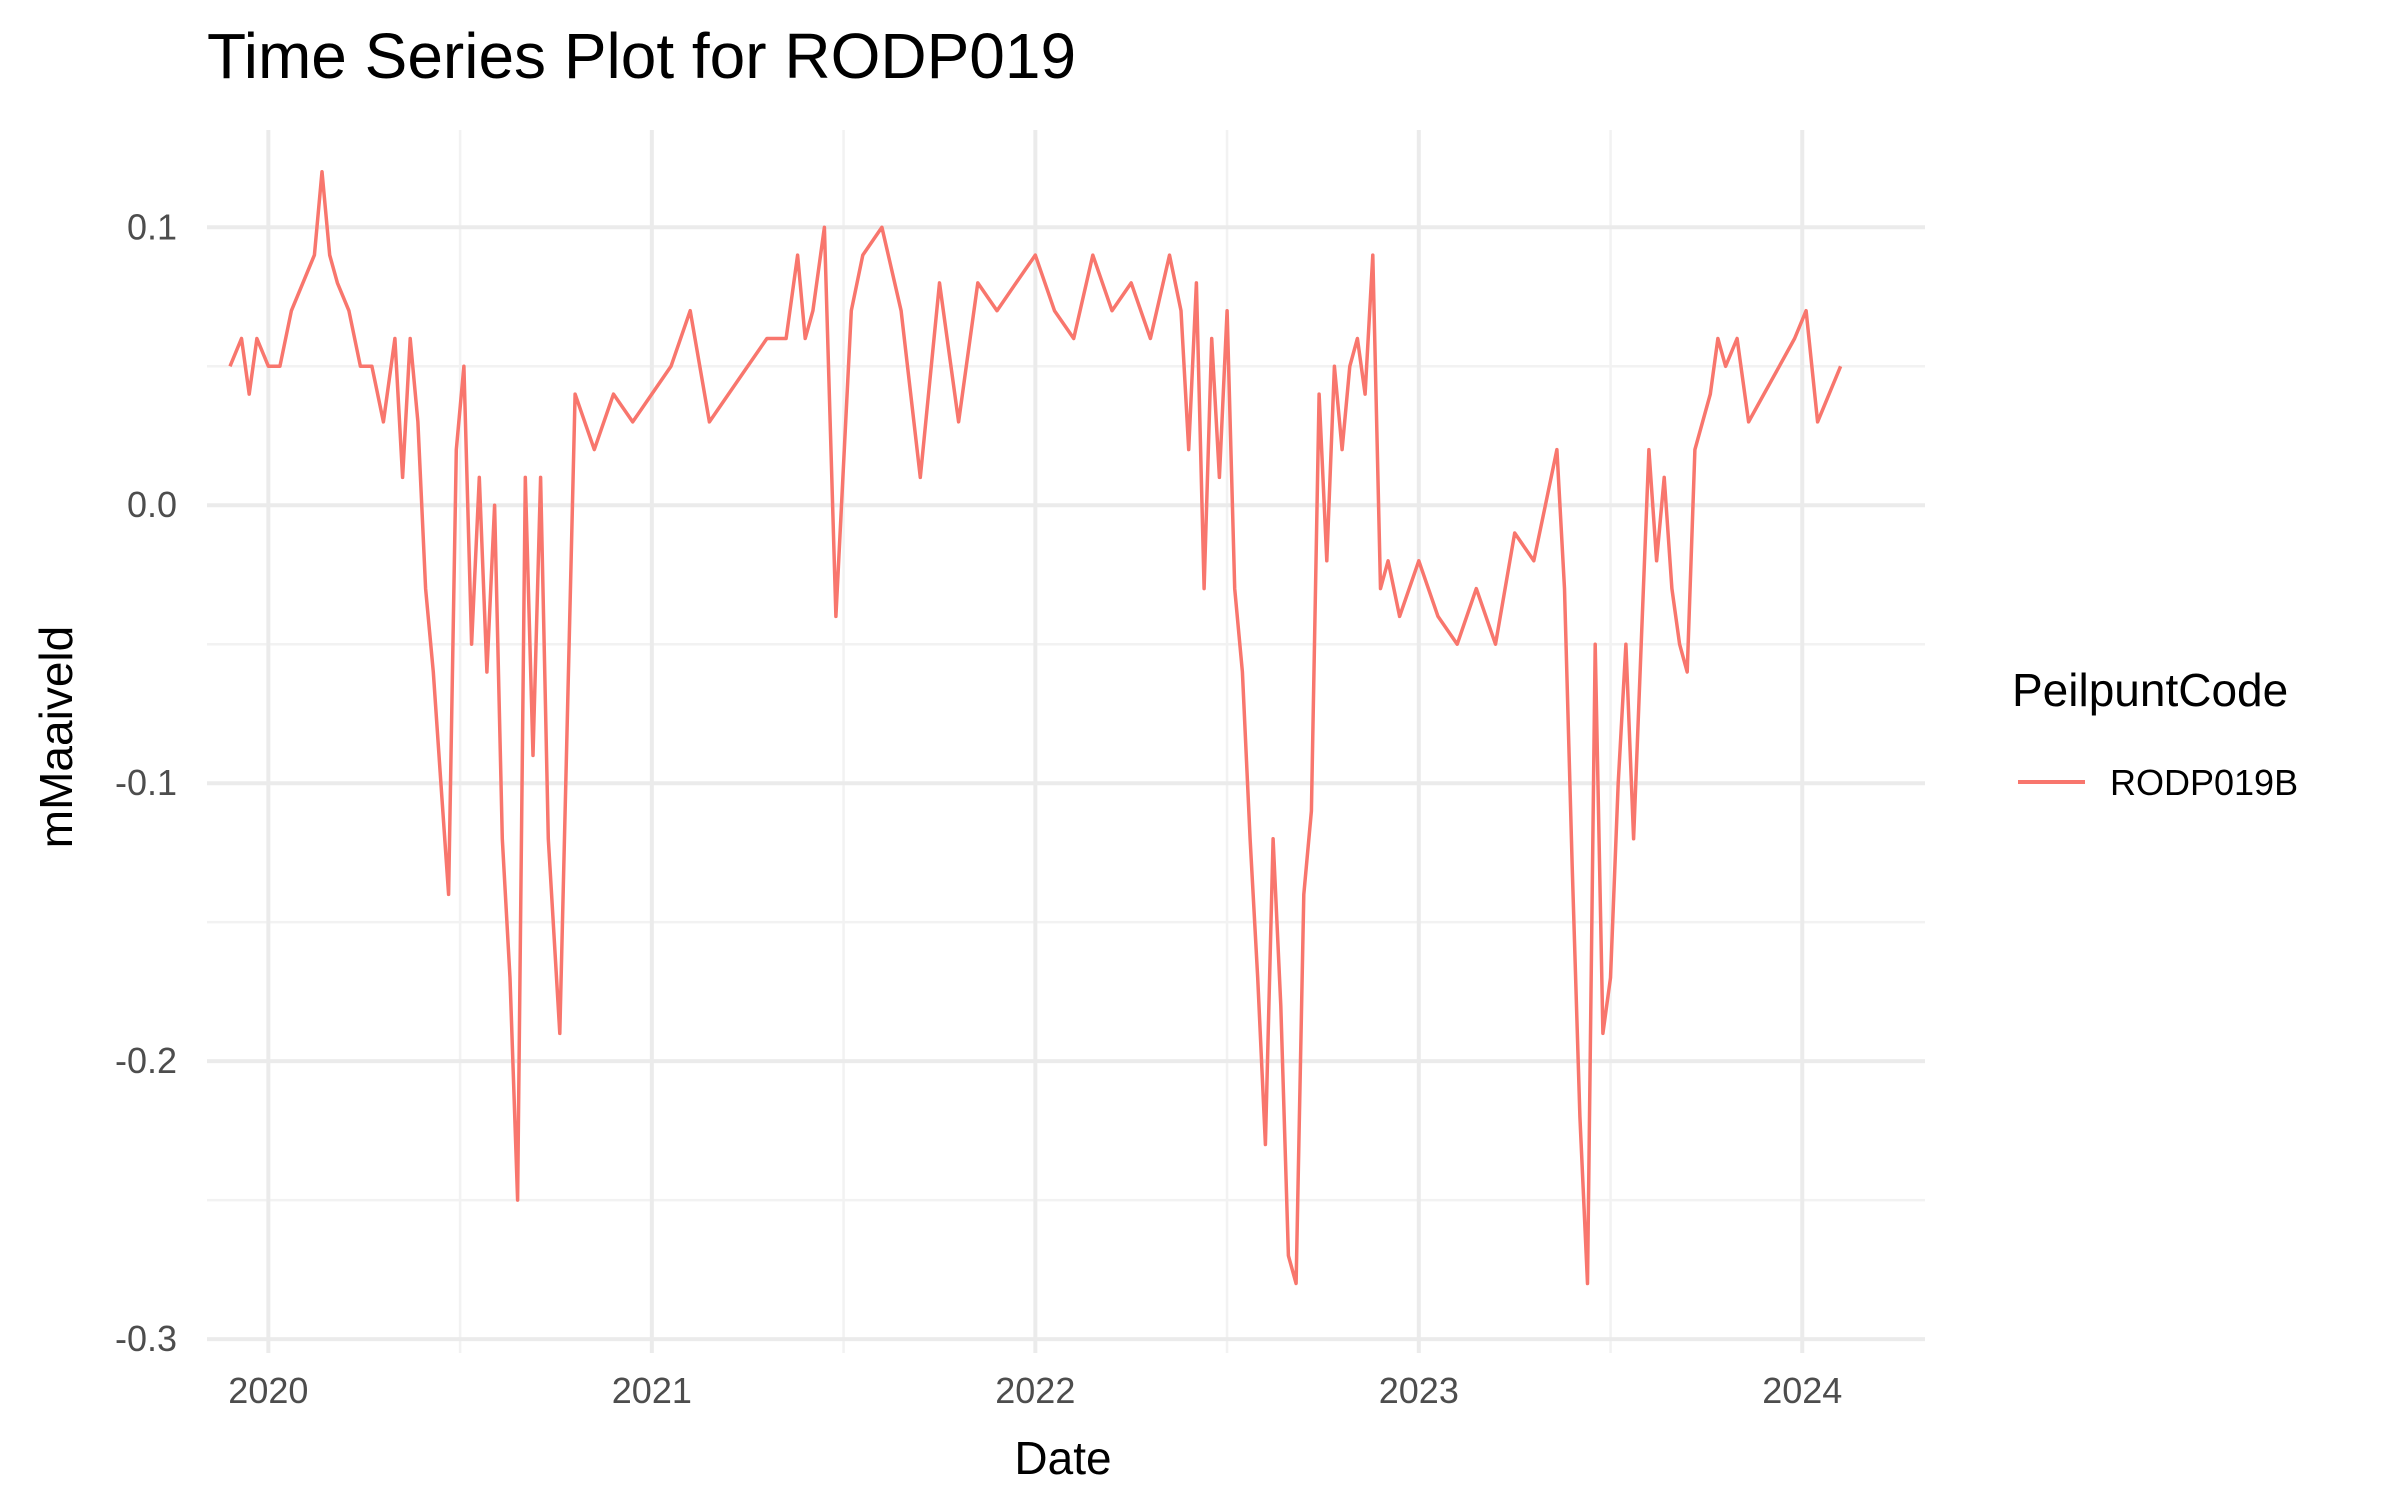 The height and width of the screenshot is (1500, 2400). Describe the element at coordinates (652, 1390) in the screenshot. I see `x-tick-label: 2021` at that location.